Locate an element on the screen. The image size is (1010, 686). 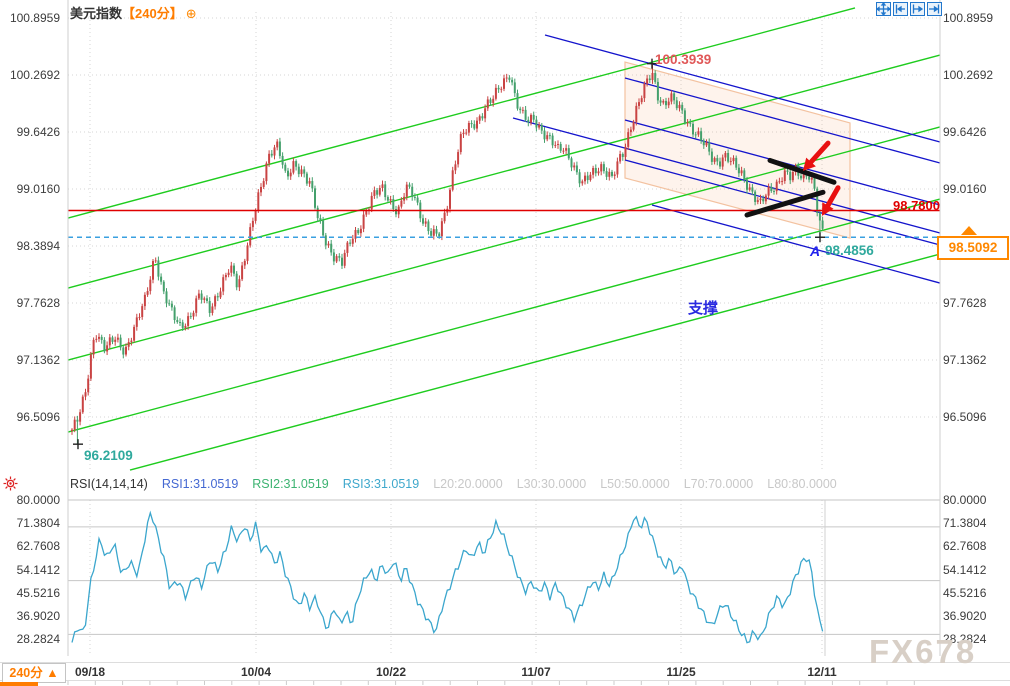
period-label: 【240分】 is located at coordinates (152, 13).